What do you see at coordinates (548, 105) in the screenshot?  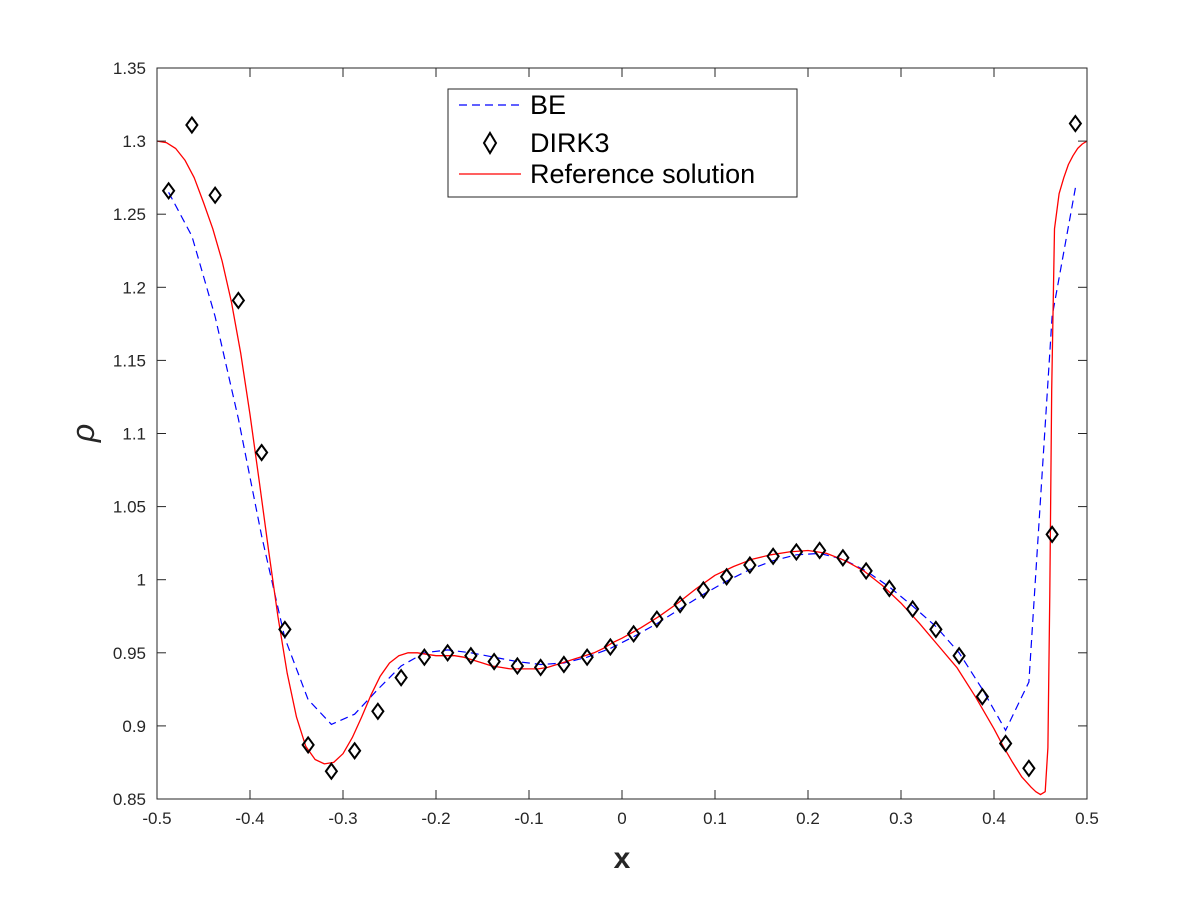 I see `legend-label-be: BE` at bounding box center [548, 105].